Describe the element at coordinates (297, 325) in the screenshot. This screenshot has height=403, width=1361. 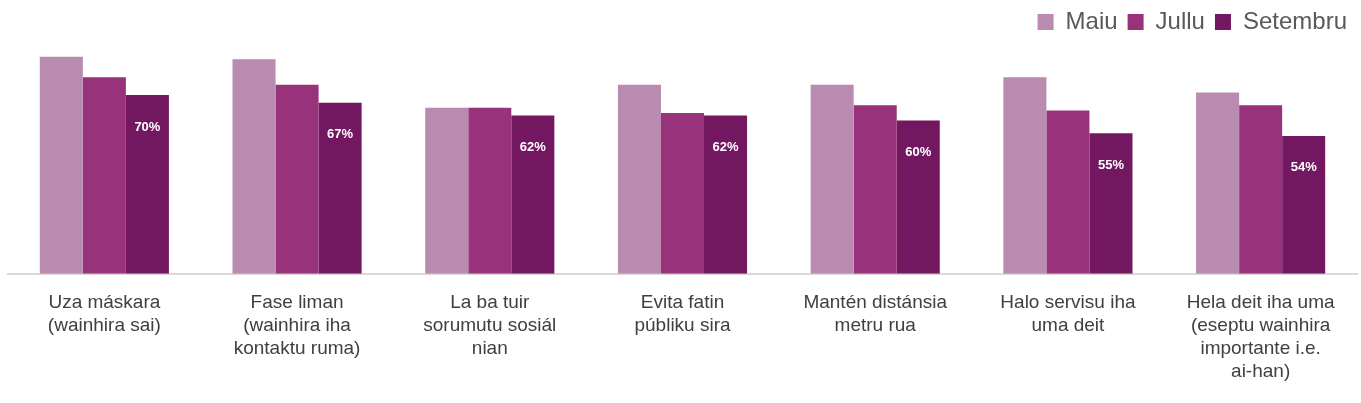
I see `x-tick-label: Fase liman (wainhira iha kontaktu ruma)` at that location.